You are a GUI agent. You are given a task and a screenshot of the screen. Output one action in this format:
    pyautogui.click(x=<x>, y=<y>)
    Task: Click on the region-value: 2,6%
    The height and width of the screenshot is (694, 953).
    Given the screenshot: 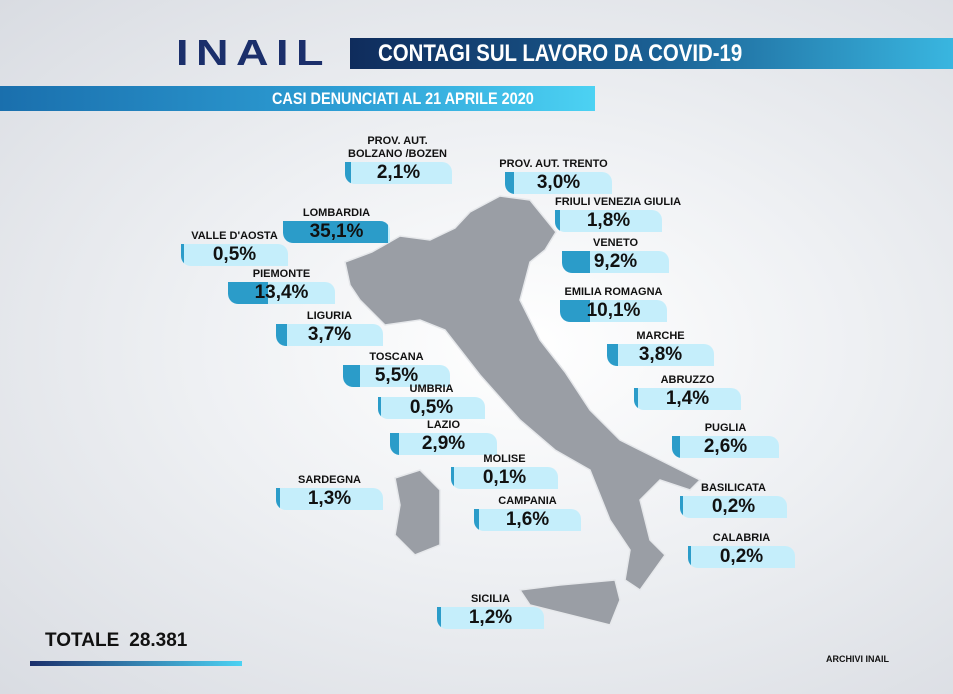 What is the action you would take?
    pyautogui.click(x=725, y=446)
    